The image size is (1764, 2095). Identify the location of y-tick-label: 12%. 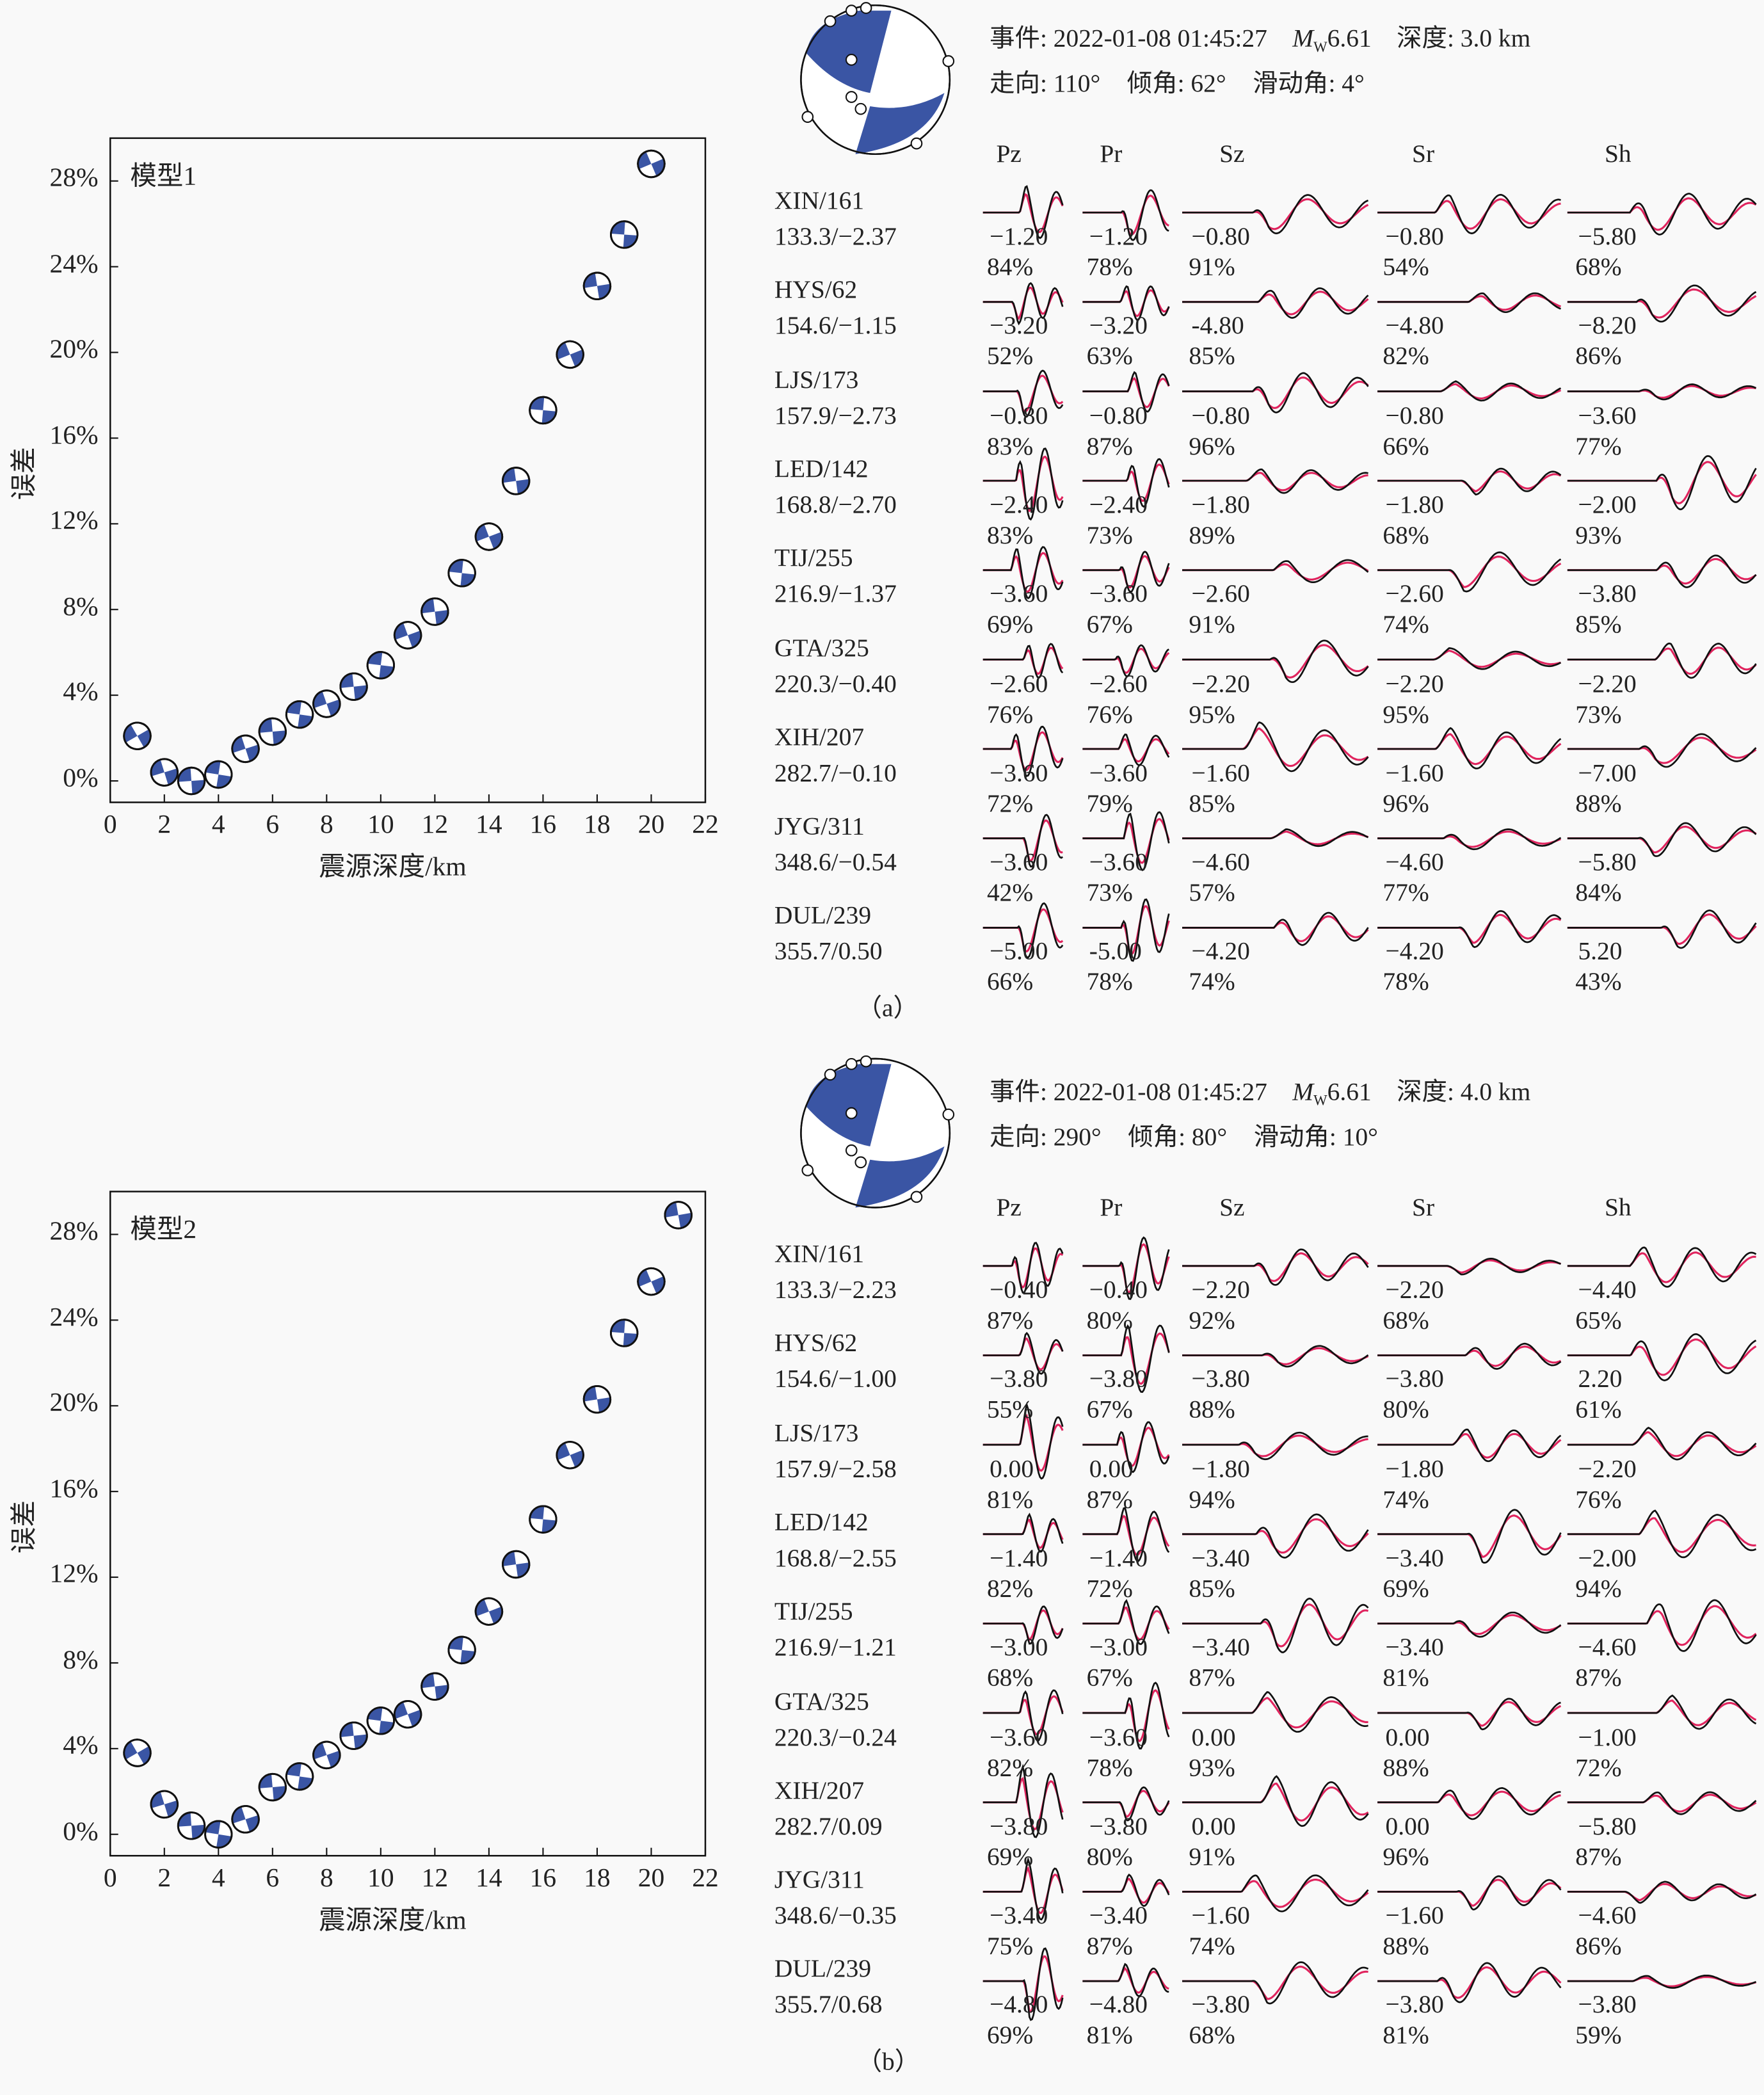
(74, 521).